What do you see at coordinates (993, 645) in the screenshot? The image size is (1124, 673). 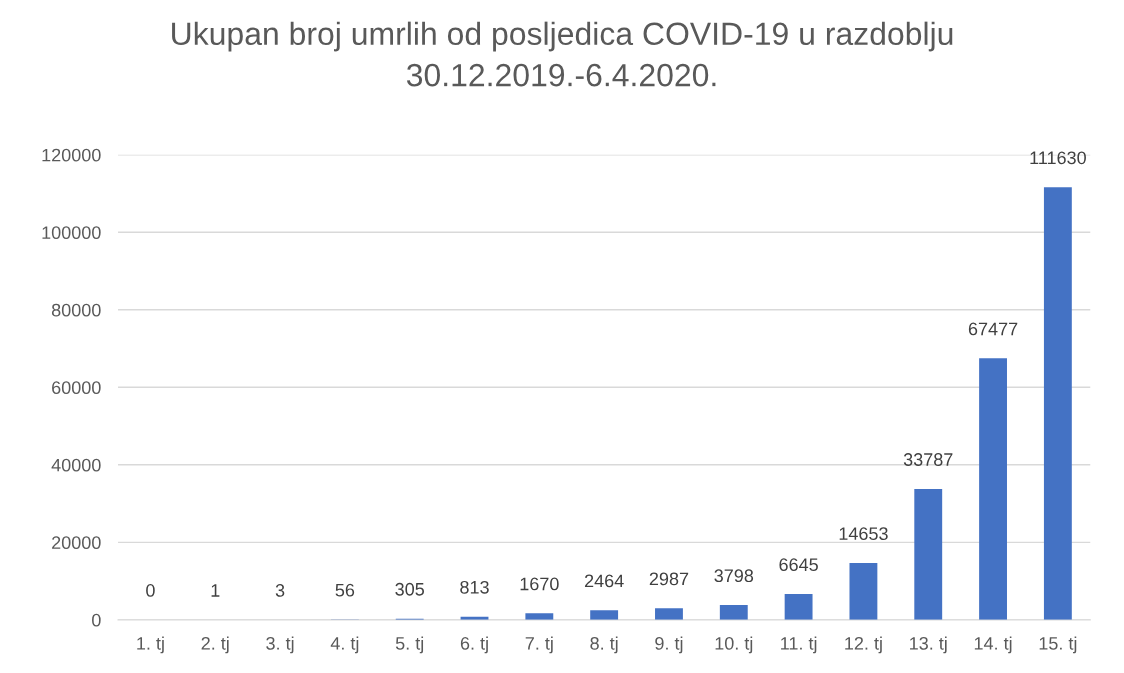 I see `x-tick-label: 14. tj` at bounding box center [993, 645].